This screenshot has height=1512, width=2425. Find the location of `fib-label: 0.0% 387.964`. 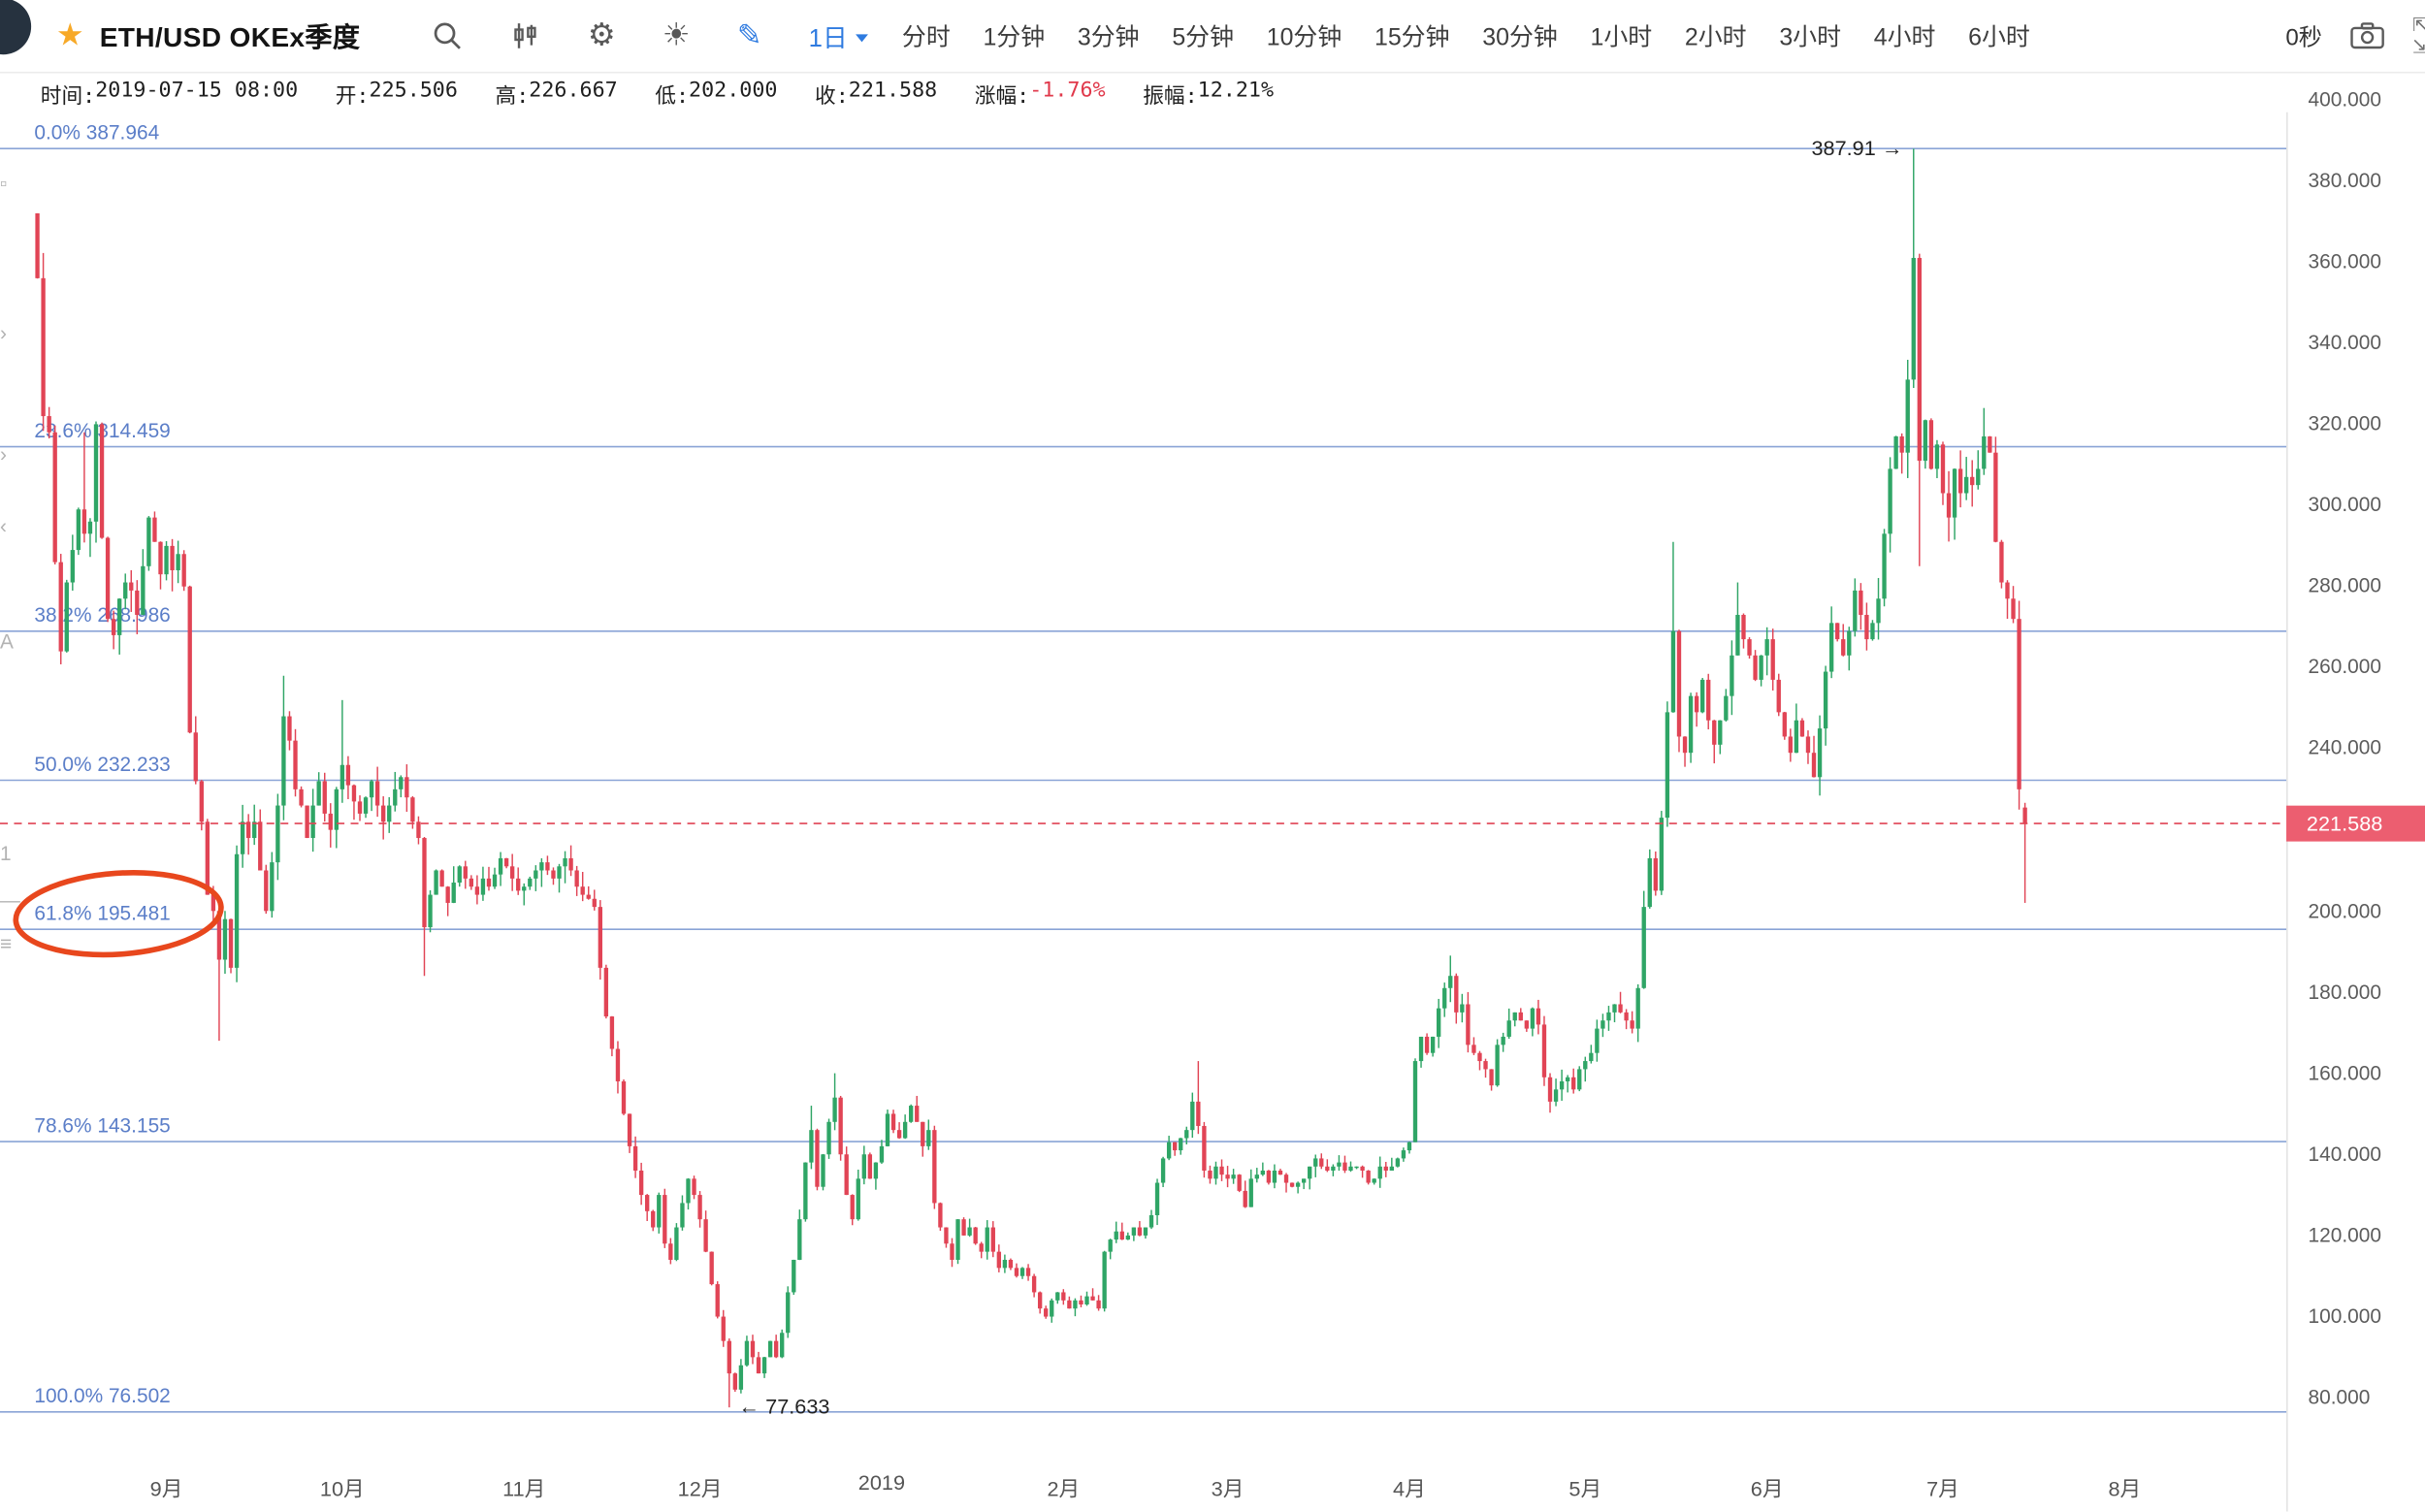

fib-label: 0.0% 387.964 is located at coordinates (96, 133).